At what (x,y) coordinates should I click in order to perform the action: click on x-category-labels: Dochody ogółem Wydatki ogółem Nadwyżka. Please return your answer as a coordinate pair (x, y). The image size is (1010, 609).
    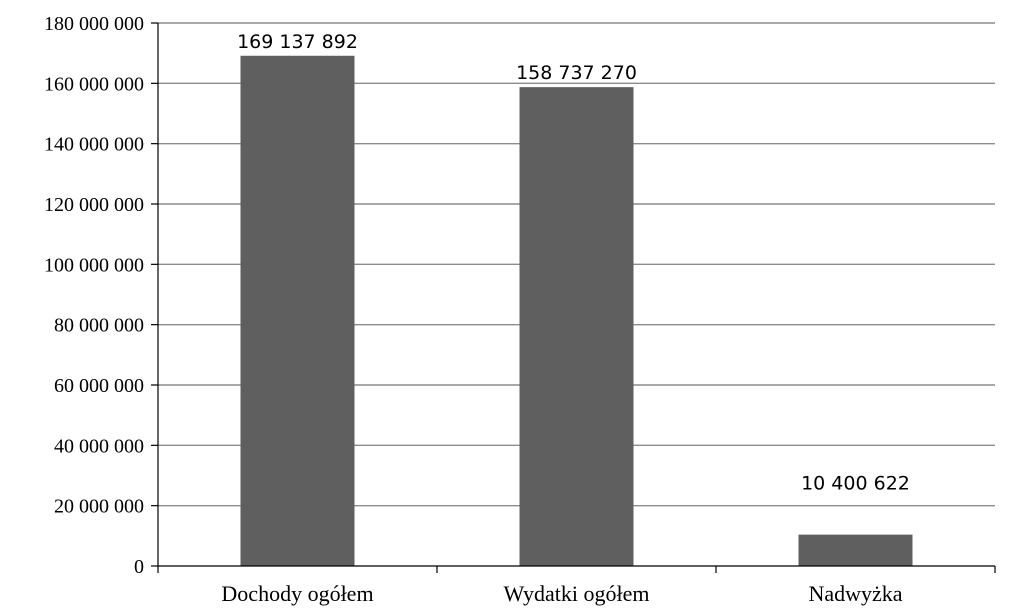
    Looking at the image, I should click on (561, 593).